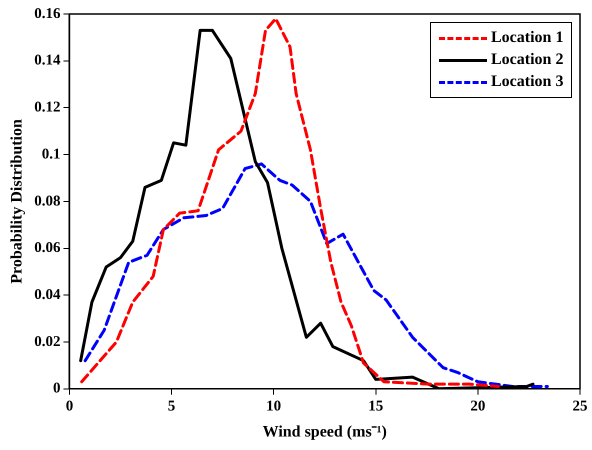  Describe the element at coordinates (17, 201) in the screenshot. I see `y-axis-title: Probability Distribution` at that location.